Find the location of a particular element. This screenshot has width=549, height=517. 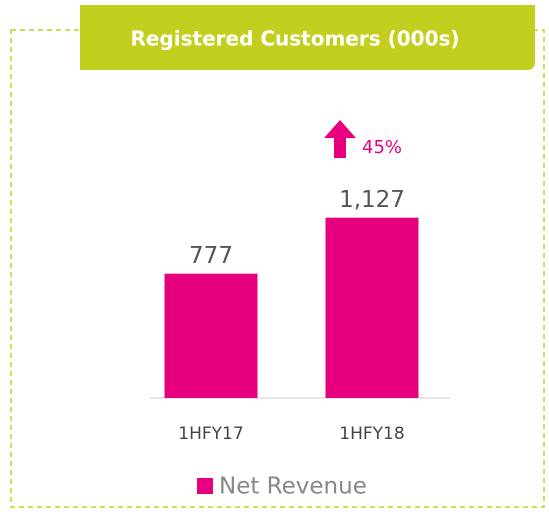

up-arrow is located at coordinates (340, 139).